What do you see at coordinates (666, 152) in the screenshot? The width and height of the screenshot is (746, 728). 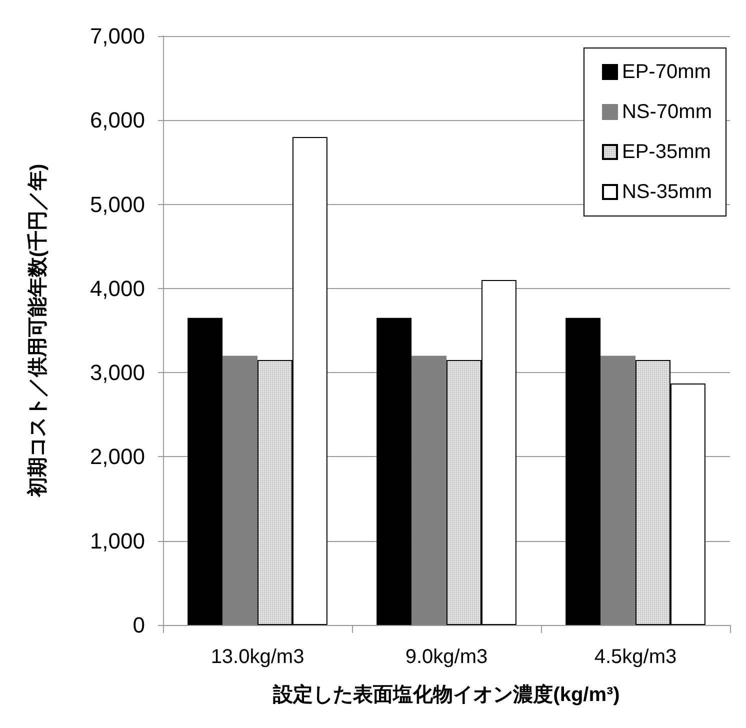 I see `legend-label: EP-35mm` at bounding box center [666, 152].